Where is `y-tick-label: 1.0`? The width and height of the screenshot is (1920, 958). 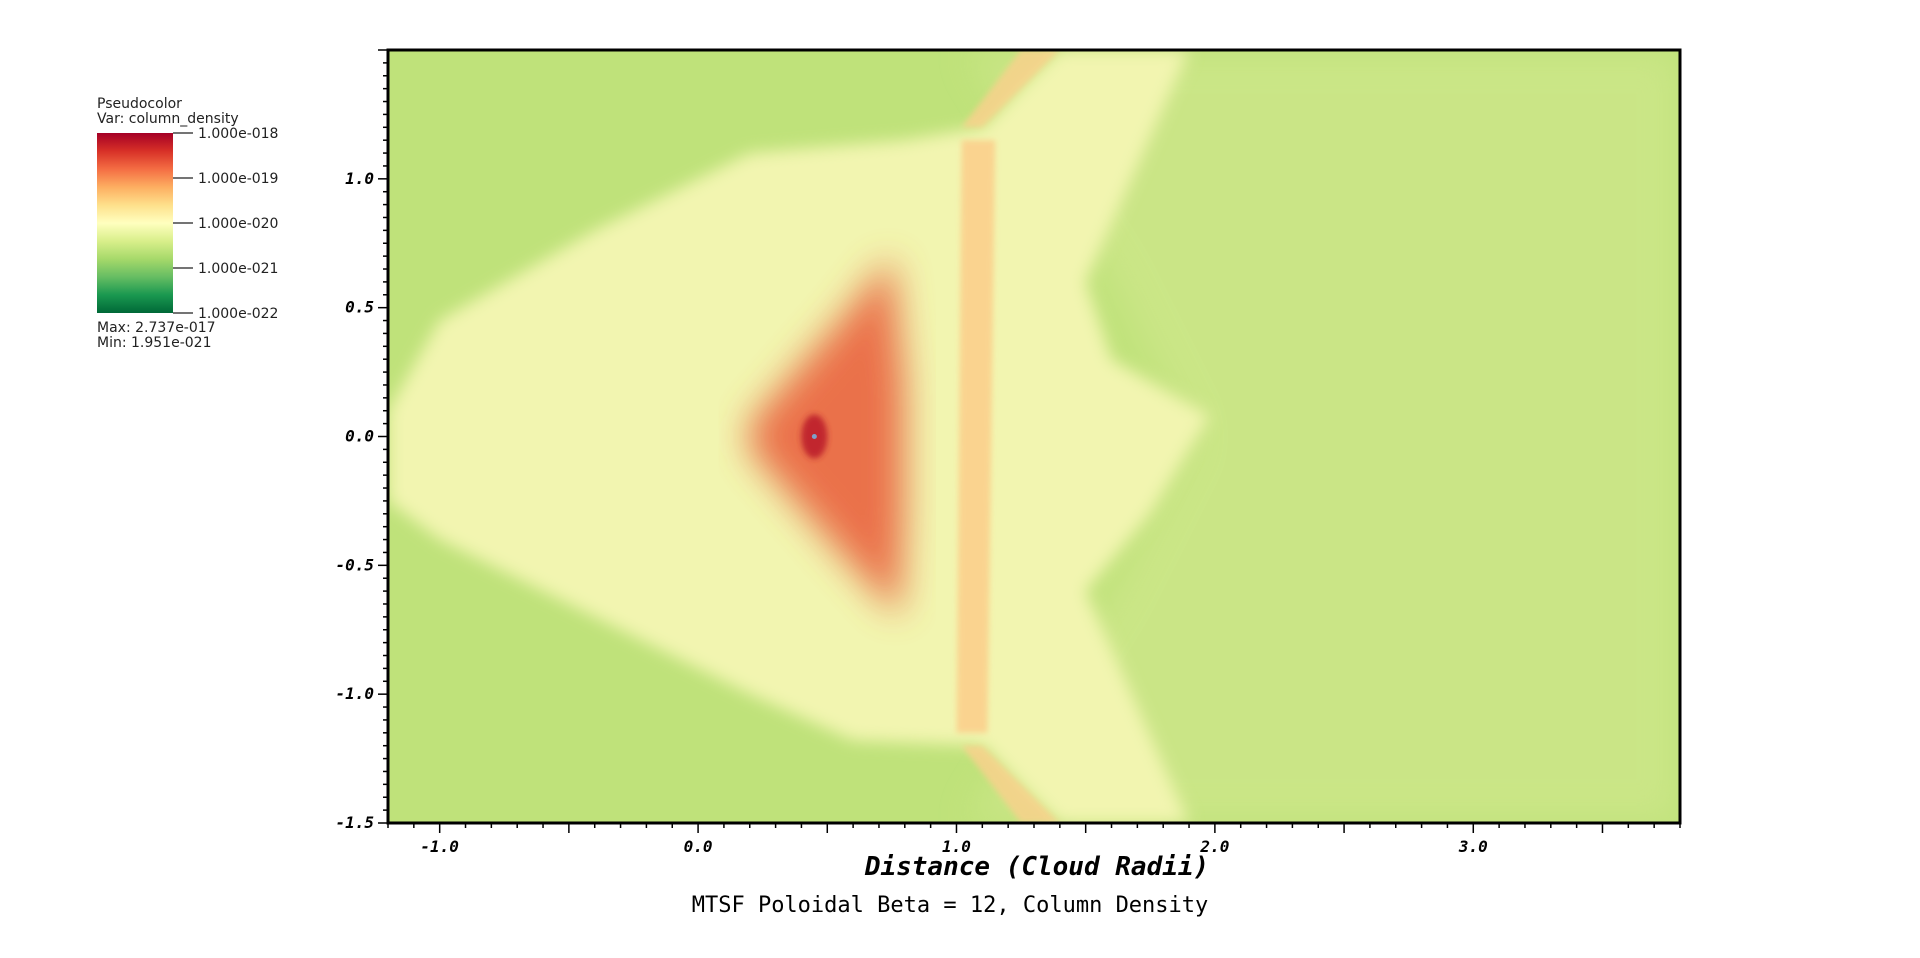
y-tick-label: 1.0 is located at coordinates (359, 178).